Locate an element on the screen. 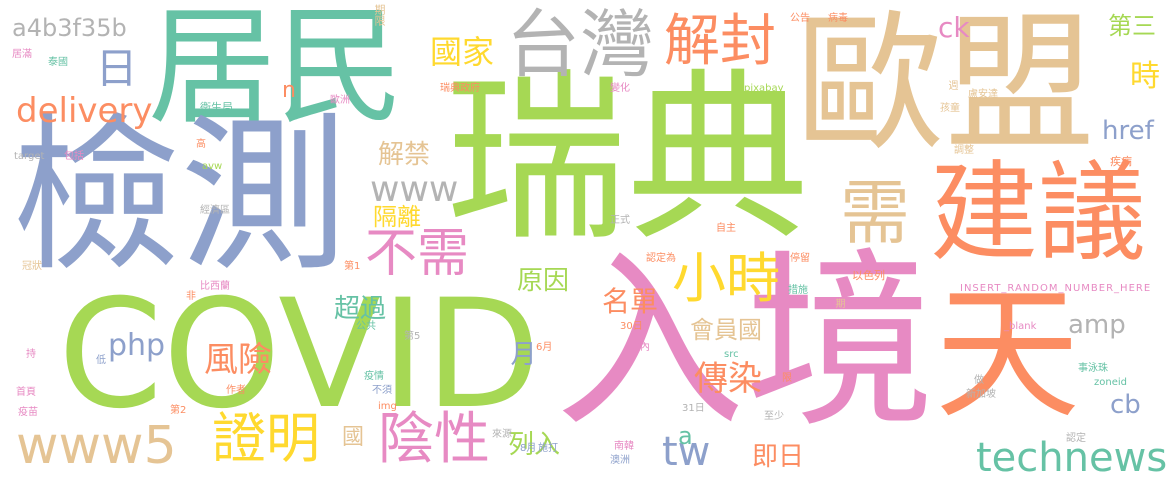  word-tingliu: 停留 is located at coordinates (800, 258).